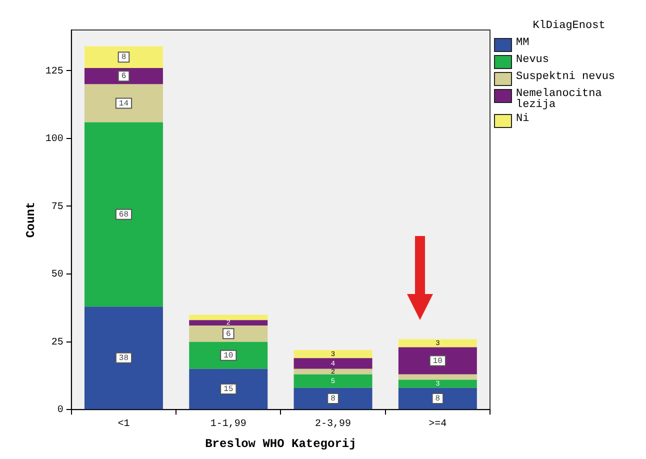 This screenshot has height=459, width=646. Describe the element at coordinates (523, 43) in the screenshot. I see `legend-label: MM` at that location.